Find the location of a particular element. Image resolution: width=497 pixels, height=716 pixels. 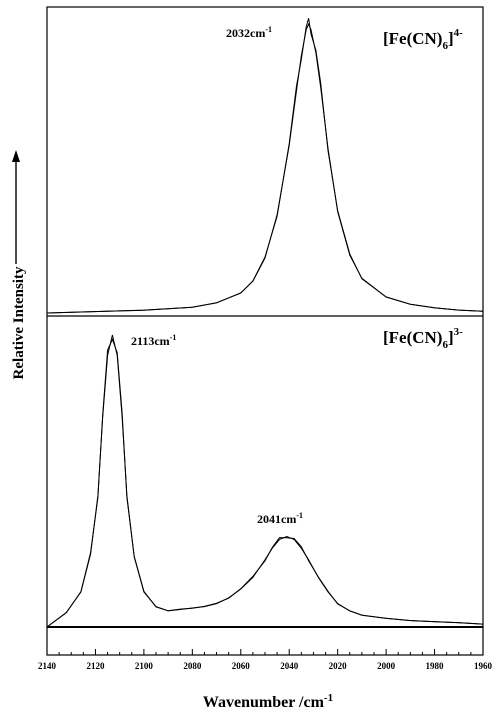

x-tick-label: 2140 is located at coordinates (47, 666).